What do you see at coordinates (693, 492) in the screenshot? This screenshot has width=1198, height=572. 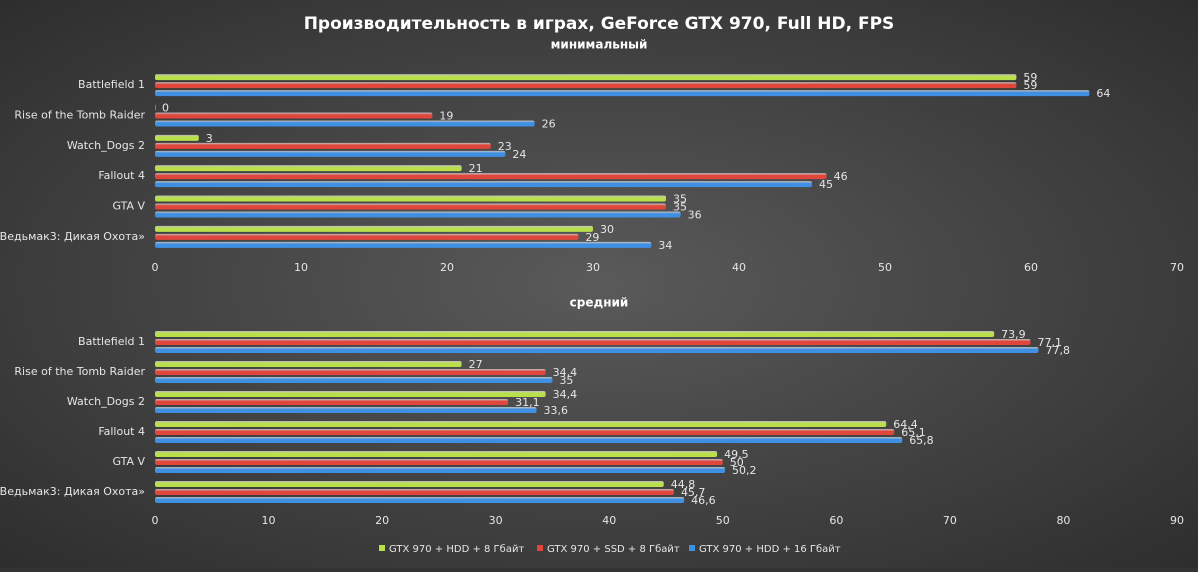 I see `value-label: 45,7` at bounding box center [693, 492].